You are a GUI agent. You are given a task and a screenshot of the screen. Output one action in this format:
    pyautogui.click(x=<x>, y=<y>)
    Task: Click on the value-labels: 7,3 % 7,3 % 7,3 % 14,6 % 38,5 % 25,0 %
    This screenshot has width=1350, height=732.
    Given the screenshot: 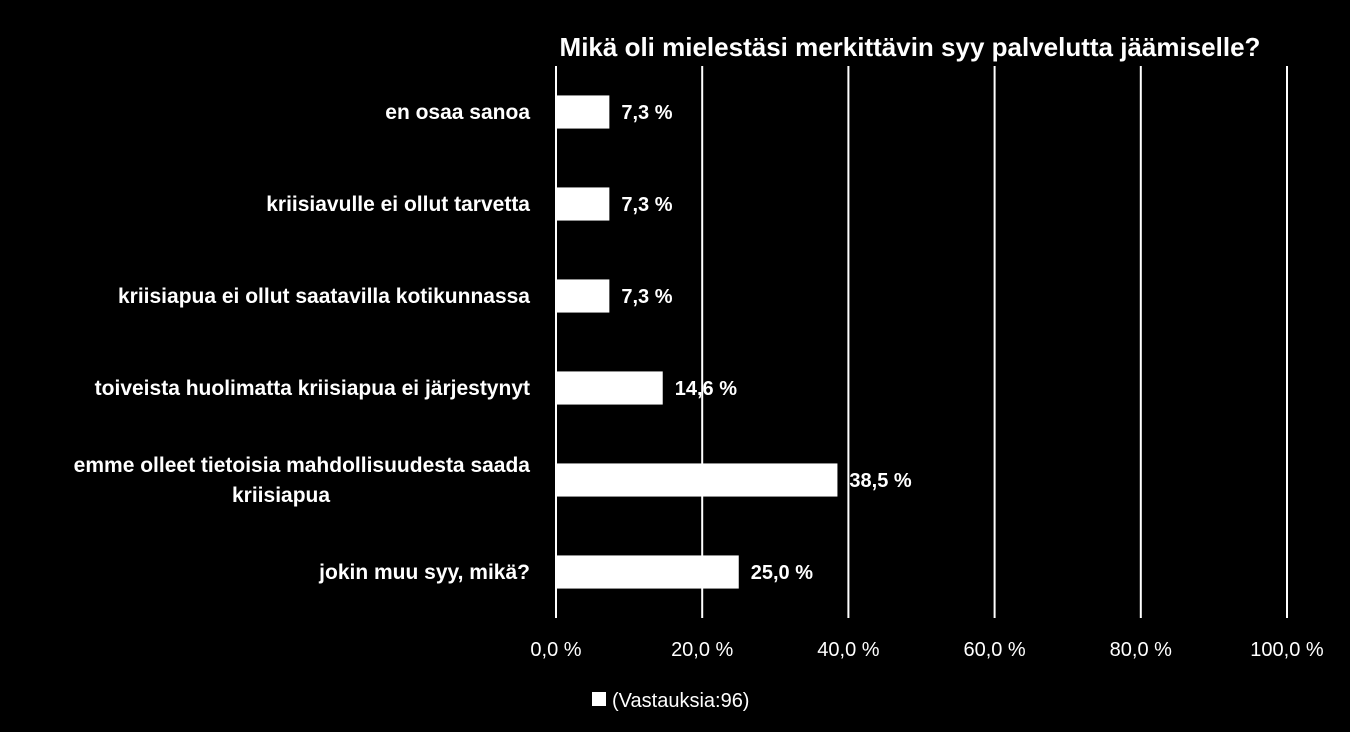 What is the action you would take?
    pyautogui.click(x=766, y=343)
    